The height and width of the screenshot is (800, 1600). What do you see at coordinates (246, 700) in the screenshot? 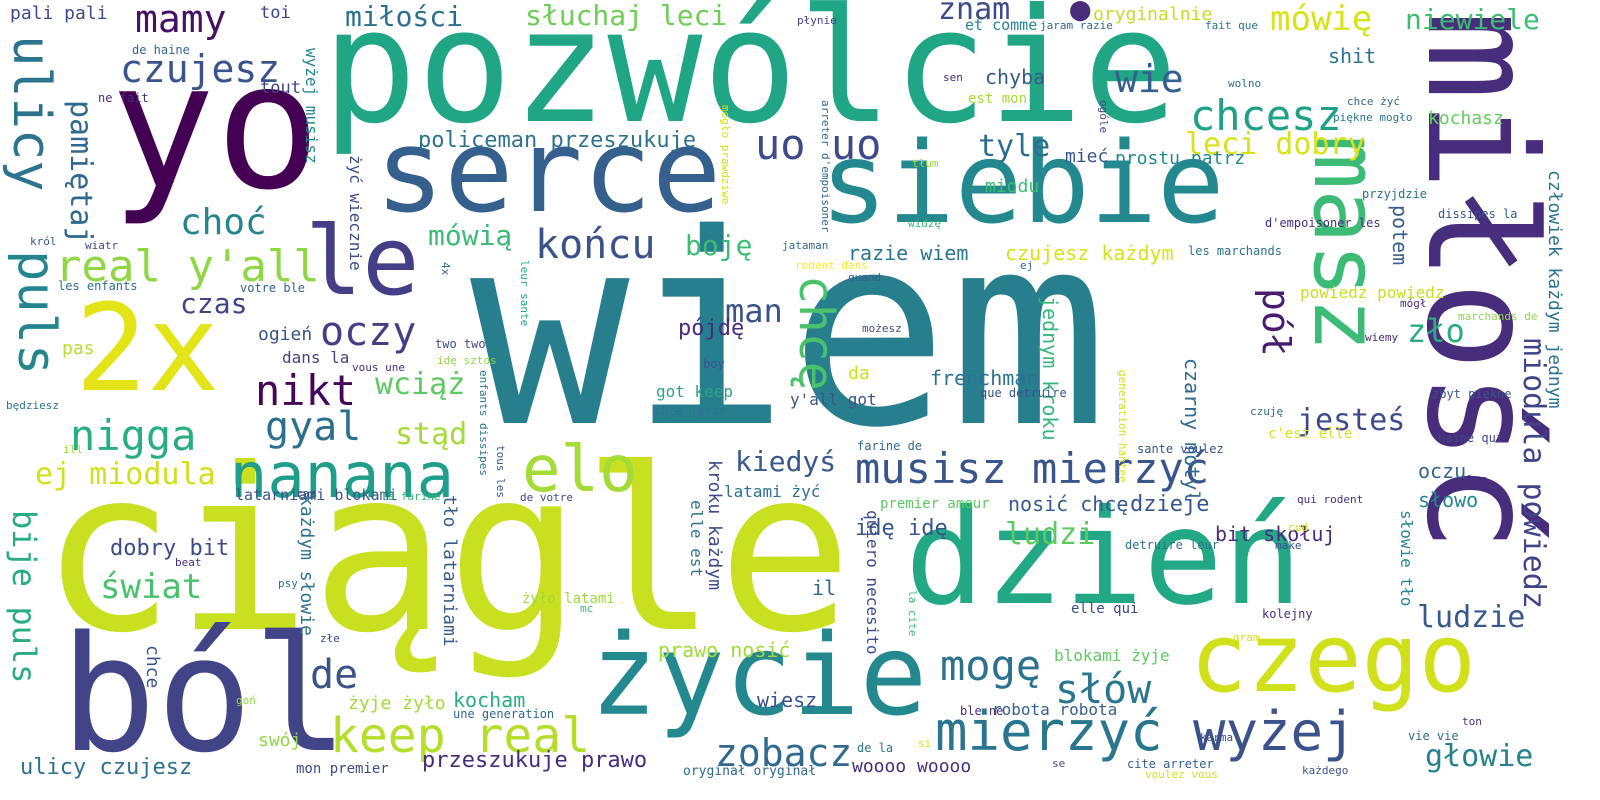
I see `word-gon: goń` at bounding box center [246, 700].